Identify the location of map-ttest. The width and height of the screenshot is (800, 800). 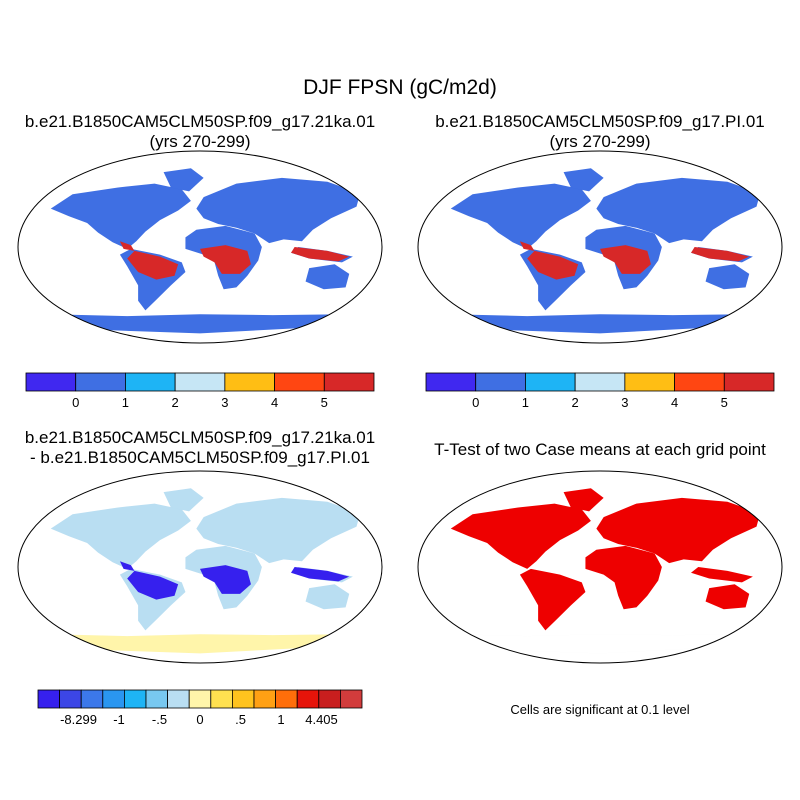
(600, 567).